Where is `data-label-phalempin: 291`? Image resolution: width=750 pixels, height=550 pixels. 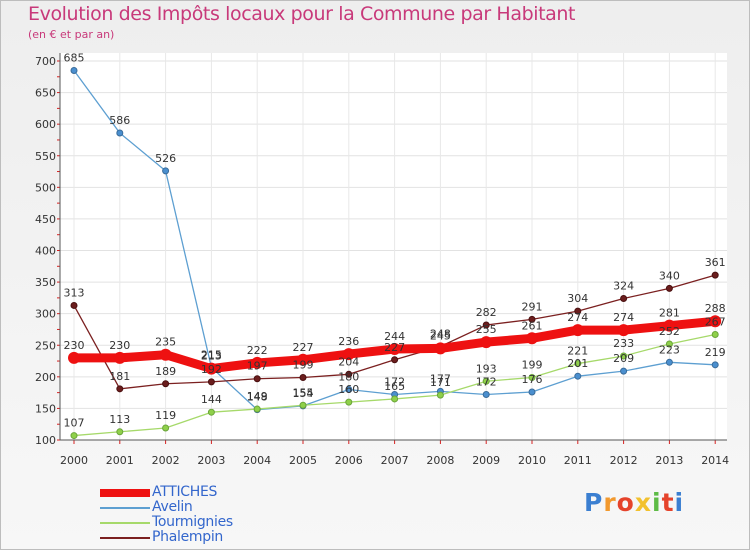
data-label-phalempin: 291 is located at coordinates (532, 306).